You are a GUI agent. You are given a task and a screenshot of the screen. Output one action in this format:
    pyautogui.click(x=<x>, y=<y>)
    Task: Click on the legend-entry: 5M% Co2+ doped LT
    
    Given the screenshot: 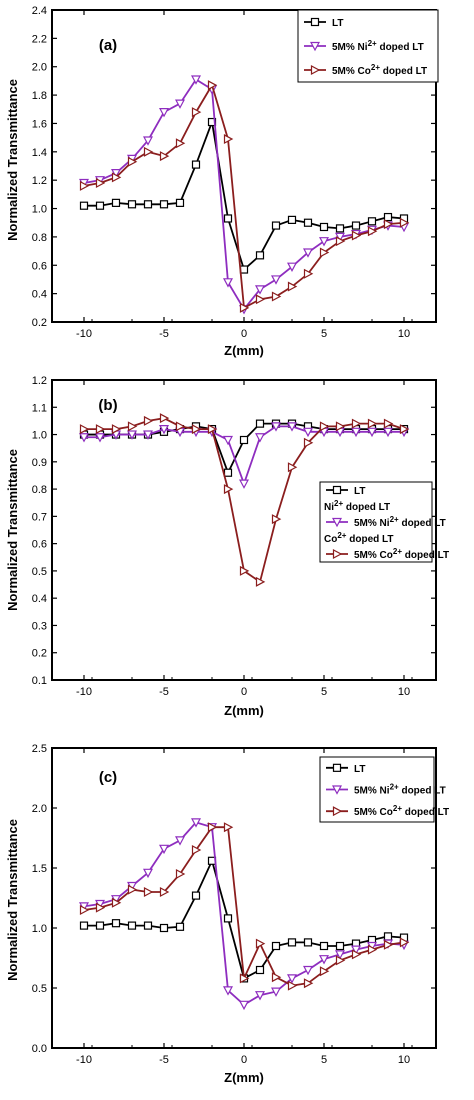 What is the action you would take?
    pyautogui.click(x=401, y=554)
    